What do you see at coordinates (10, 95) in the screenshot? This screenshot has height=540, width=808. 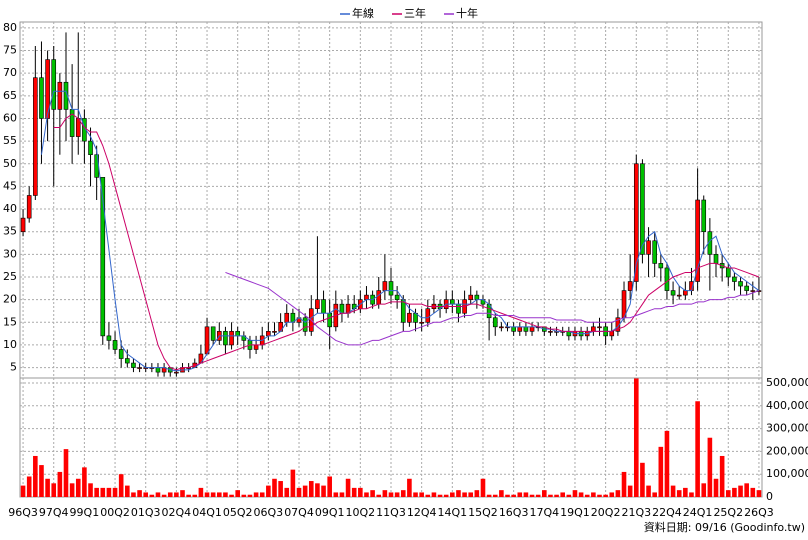 I see `y-tick-label: 65` at bounding box center [10, 95].